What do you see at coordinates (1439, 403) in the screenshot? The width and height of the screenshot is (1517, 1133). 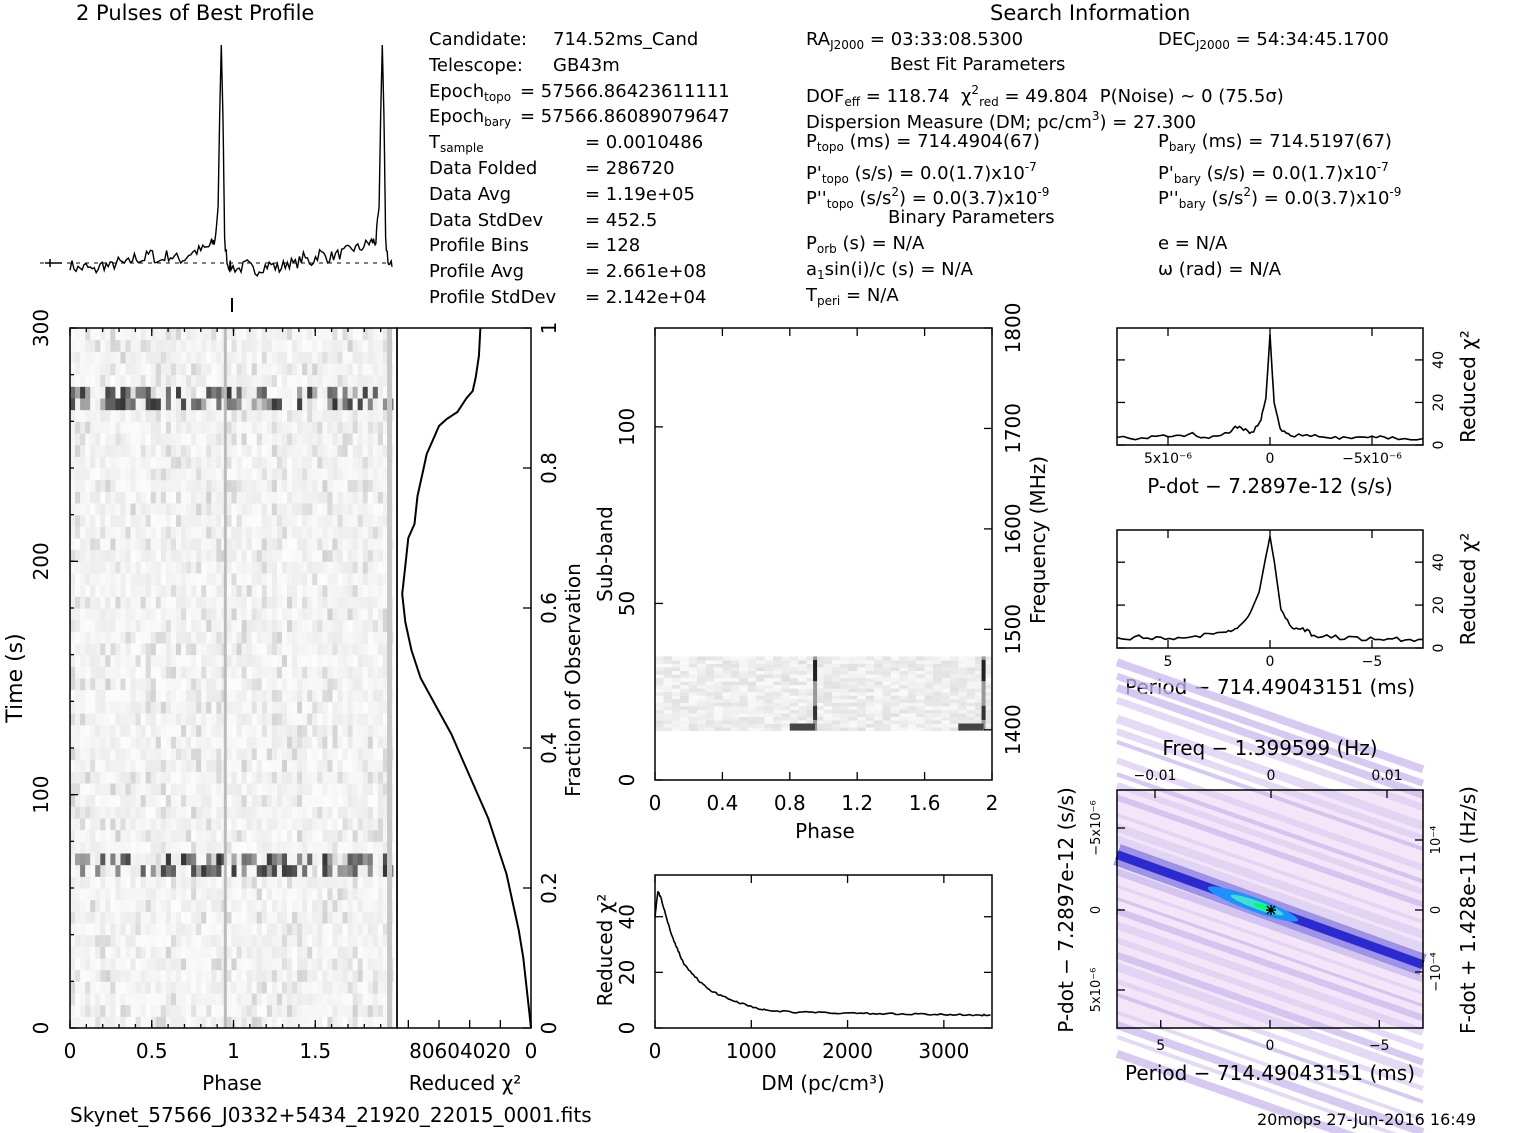 I see `pdot-ytick-label: 20` at bounding box center [1439, 403].